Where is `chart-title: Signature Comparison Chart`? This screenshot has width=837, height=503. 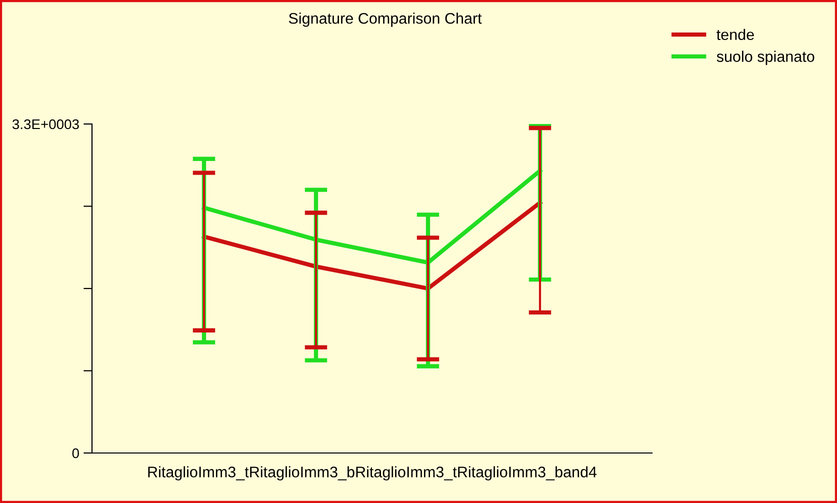
chart-title: Signature Comparison Chart is located at coordinates (385, 19).